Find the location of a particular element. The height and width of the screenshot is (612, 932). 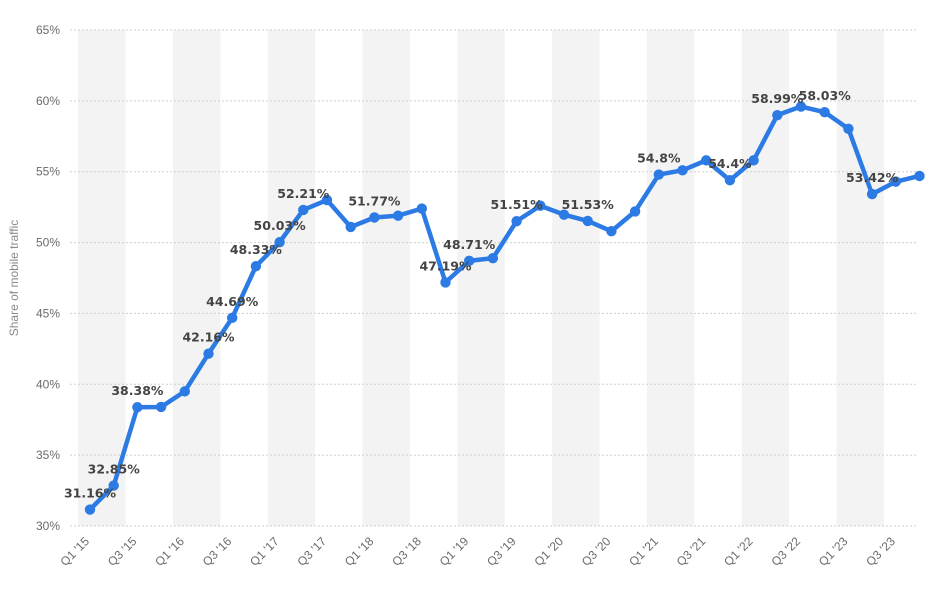

x-tick-label: Q3 '22 is located at coordinates (785, 551).